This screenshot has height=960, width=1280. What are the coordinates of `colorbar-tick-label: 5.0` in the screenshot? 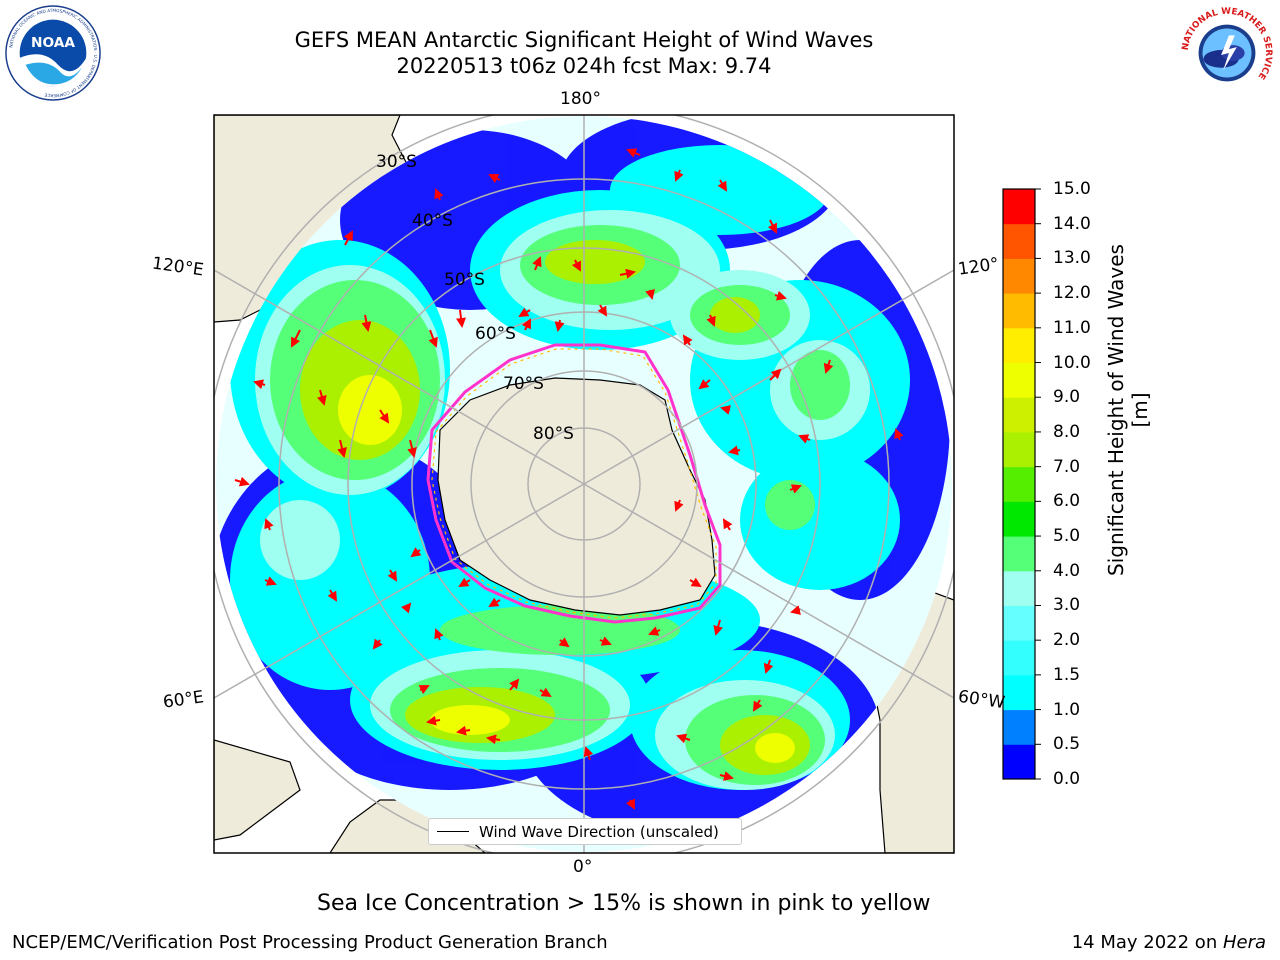 It's located at (1067, 536).